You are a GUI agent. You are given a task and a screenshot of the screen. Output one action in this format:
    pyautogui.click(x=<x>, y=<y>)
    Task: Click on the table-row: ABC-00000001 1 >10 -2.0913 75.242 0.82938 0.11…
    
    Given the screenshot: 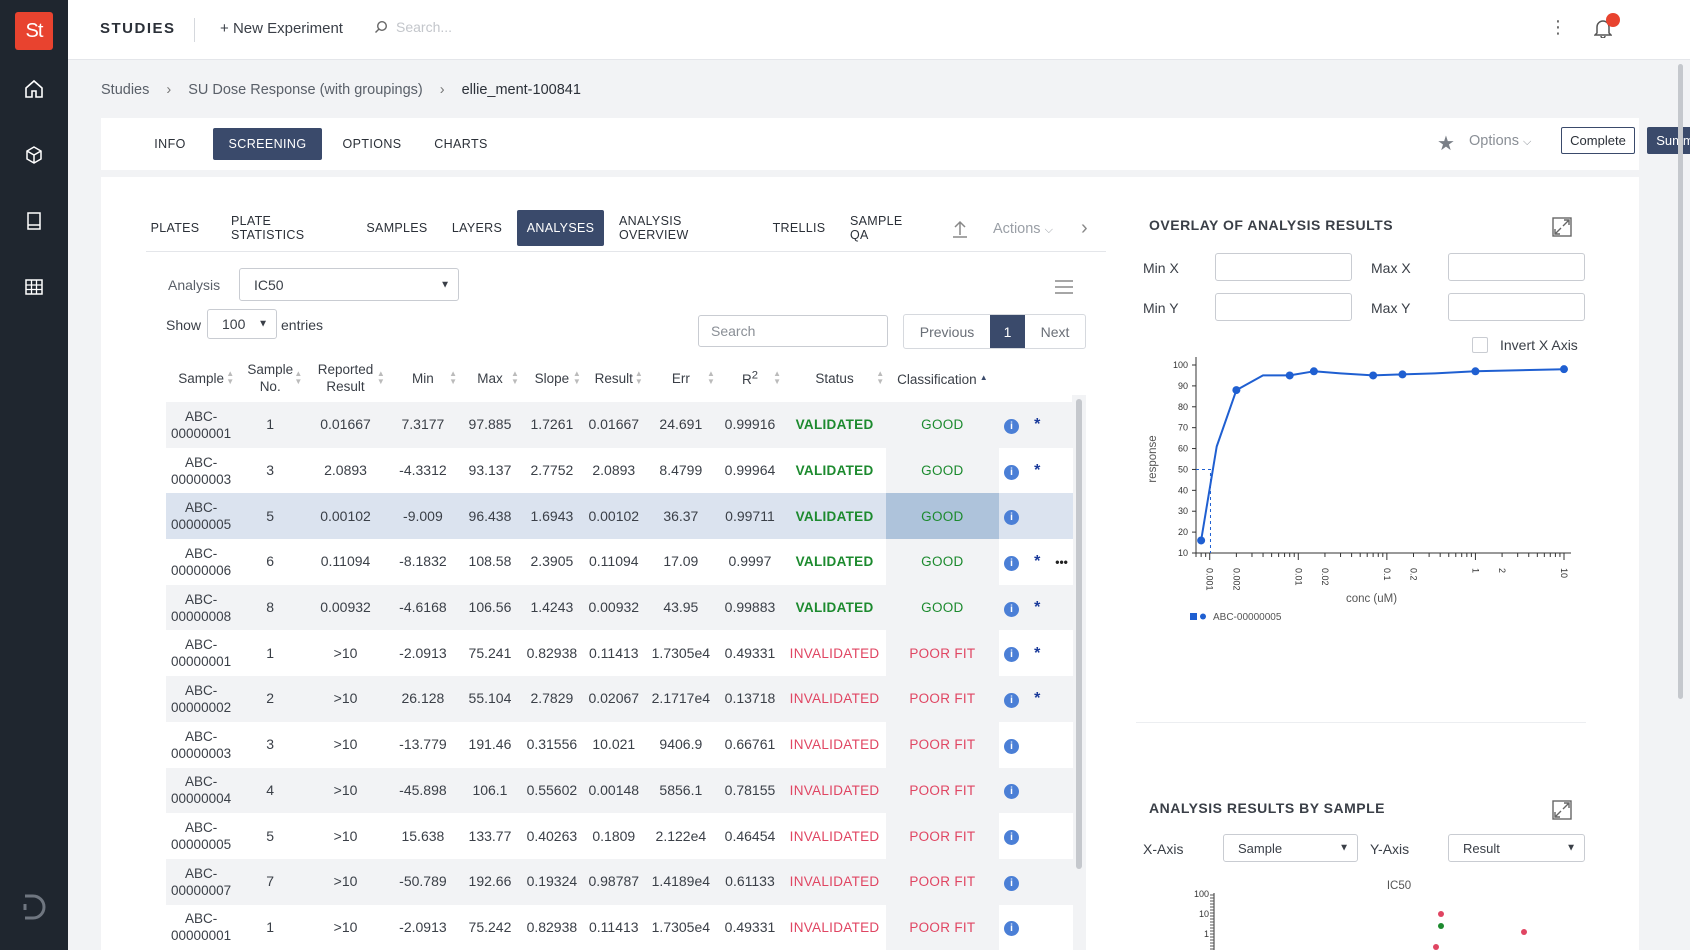 What is the action you would take?
    pyautogui.click(x=619, y=927)
    